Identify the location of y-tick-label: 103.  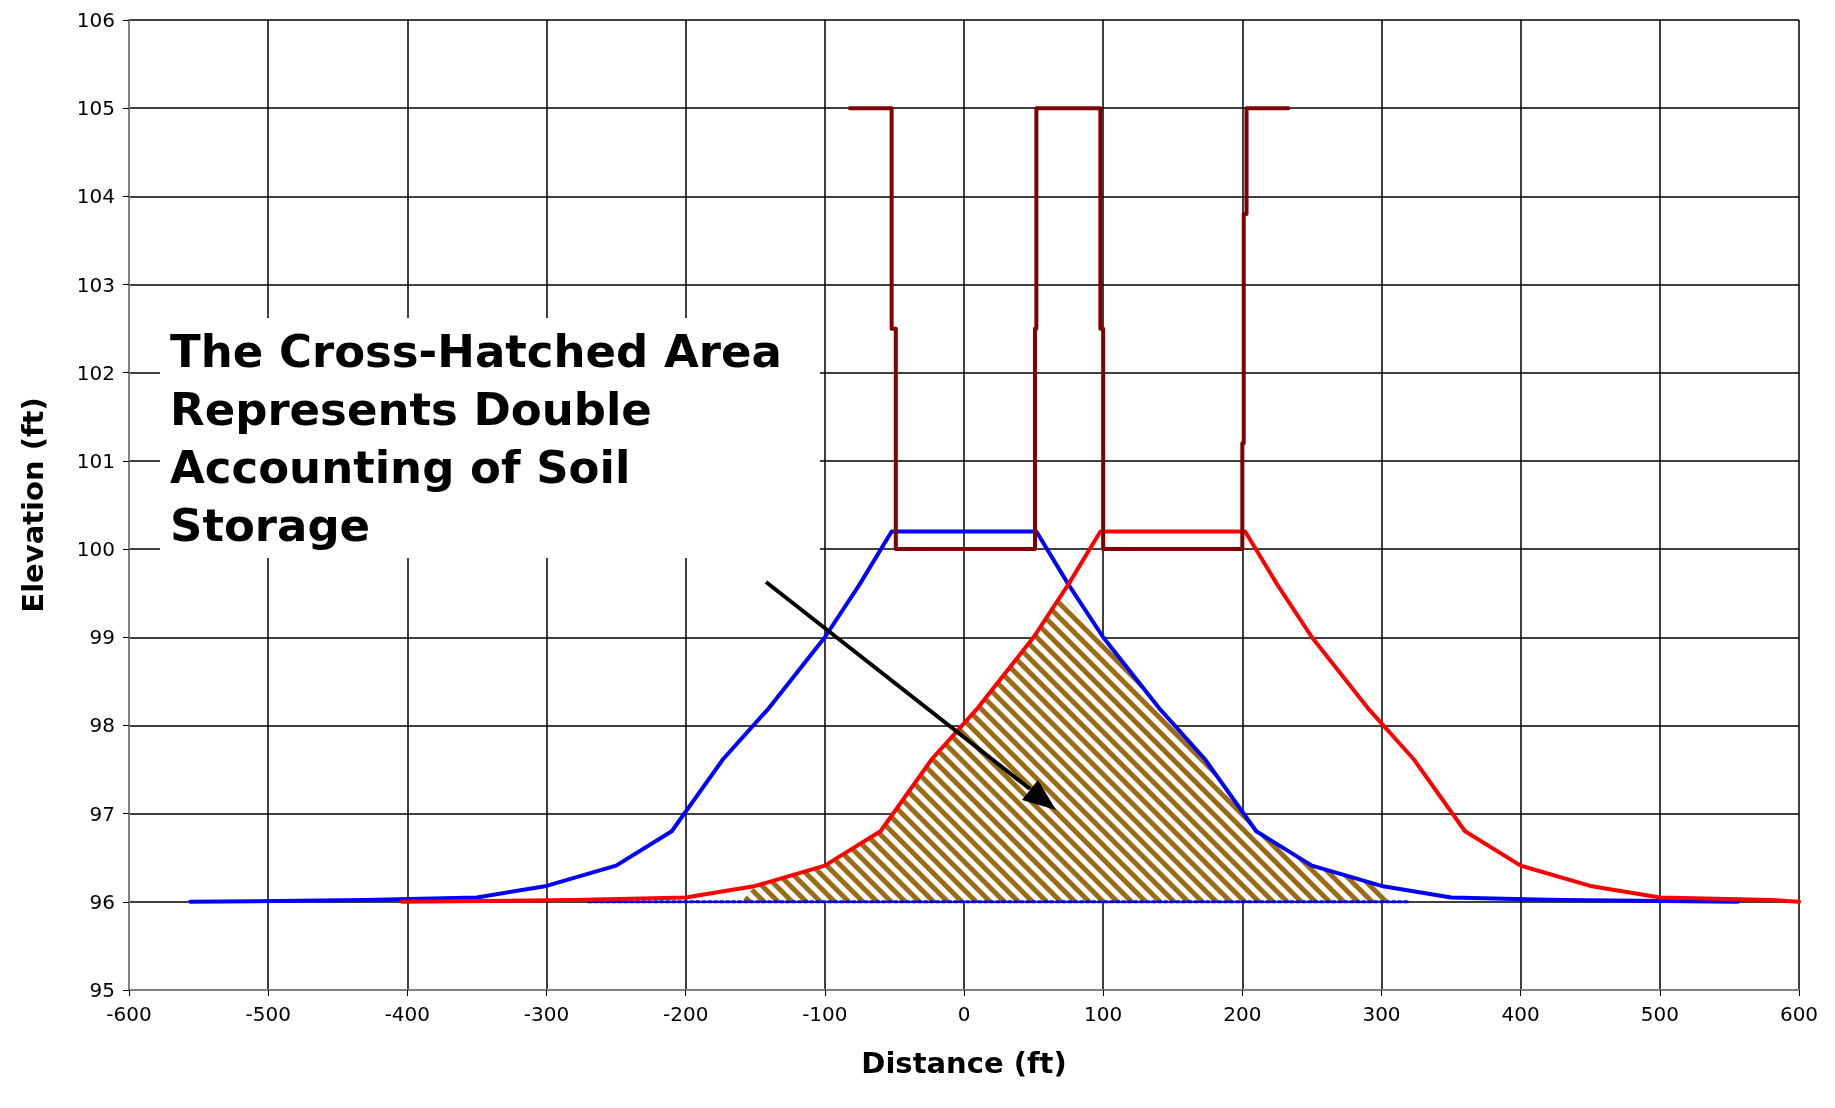
(95, 284).